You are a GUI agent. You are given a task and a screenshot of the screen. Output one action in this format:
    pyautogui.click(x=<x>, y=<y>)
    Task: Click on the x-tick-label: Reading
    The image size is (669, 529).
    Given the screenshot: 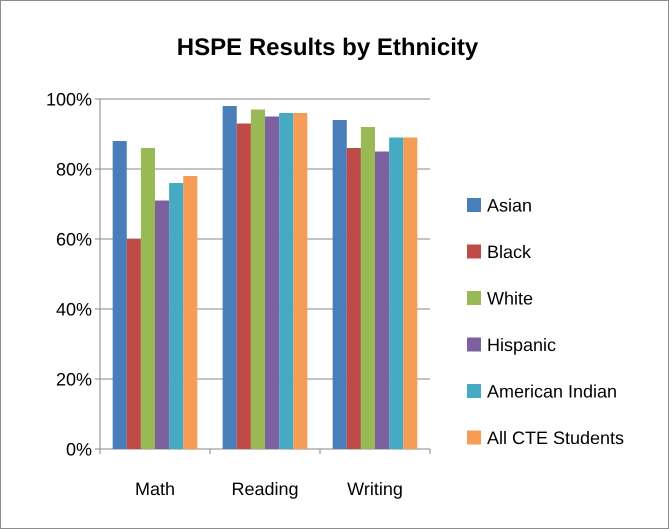 What is the action you would take?
    pyautogui.click(x=265, y=489)
    